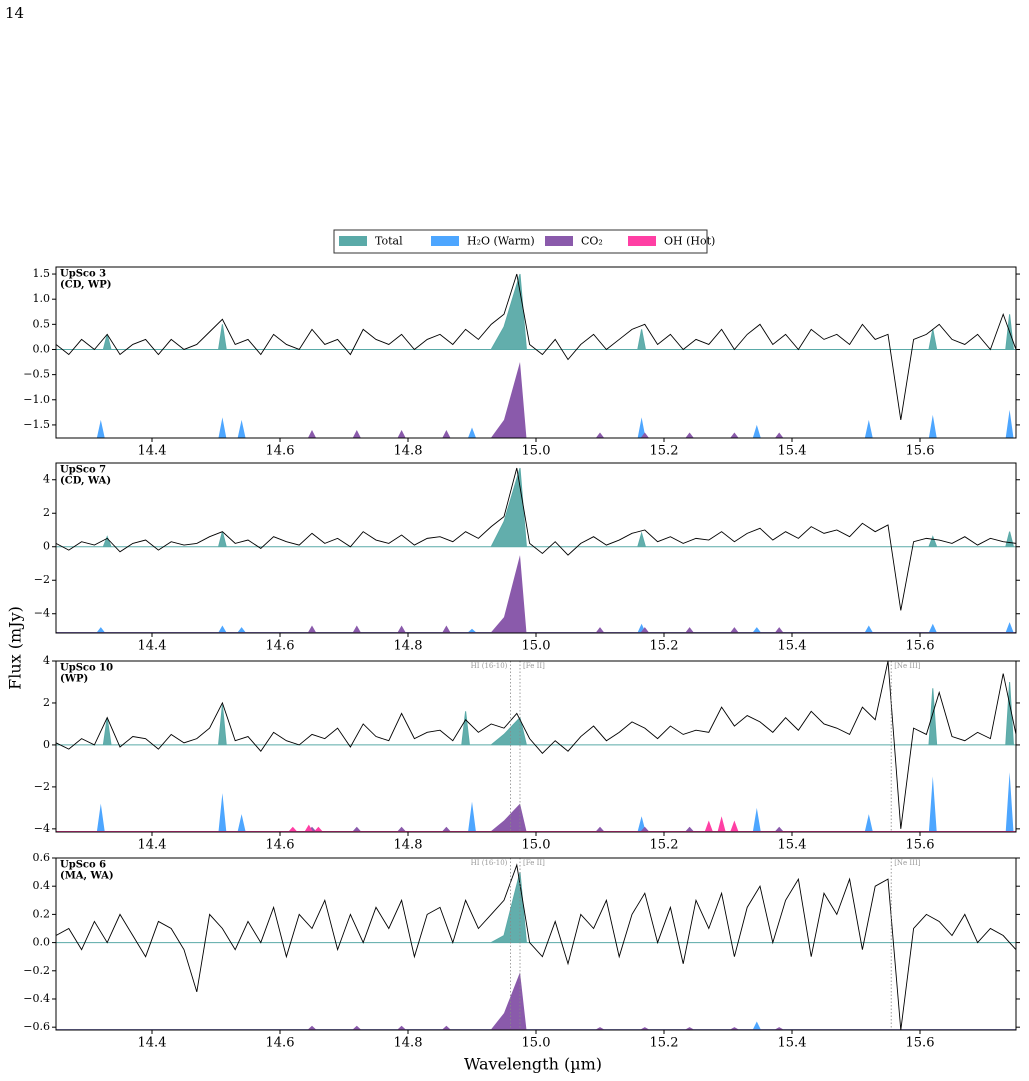  I want to click on legend-label: OH (Hot), so click(689, 241).